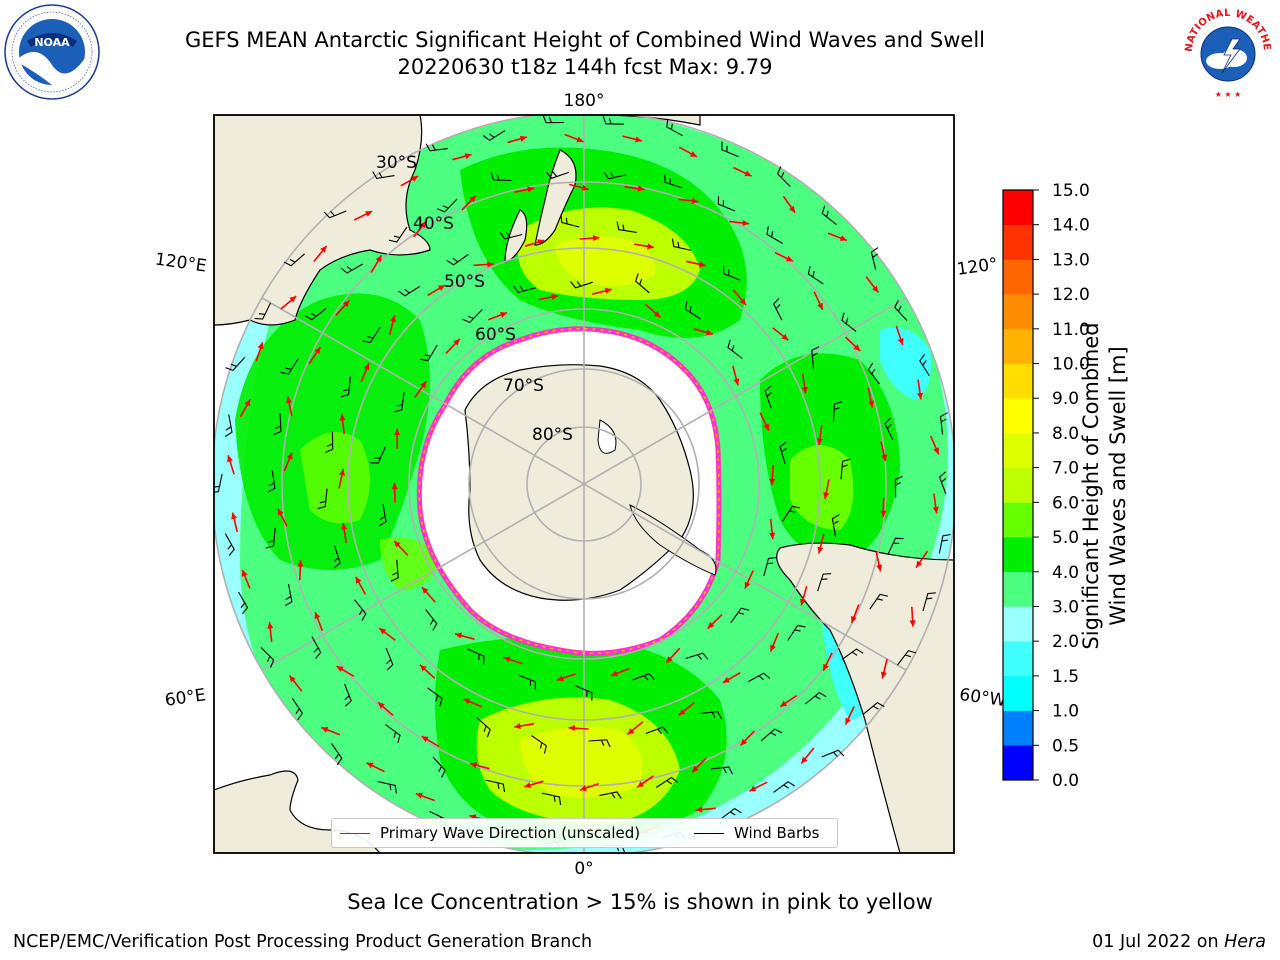 Image resolution: width=1280 pixels, height=960 pixels. Describe the element at coordinates (709, 833) in the screenshot. I see `legend-barb-swatch` at that location.